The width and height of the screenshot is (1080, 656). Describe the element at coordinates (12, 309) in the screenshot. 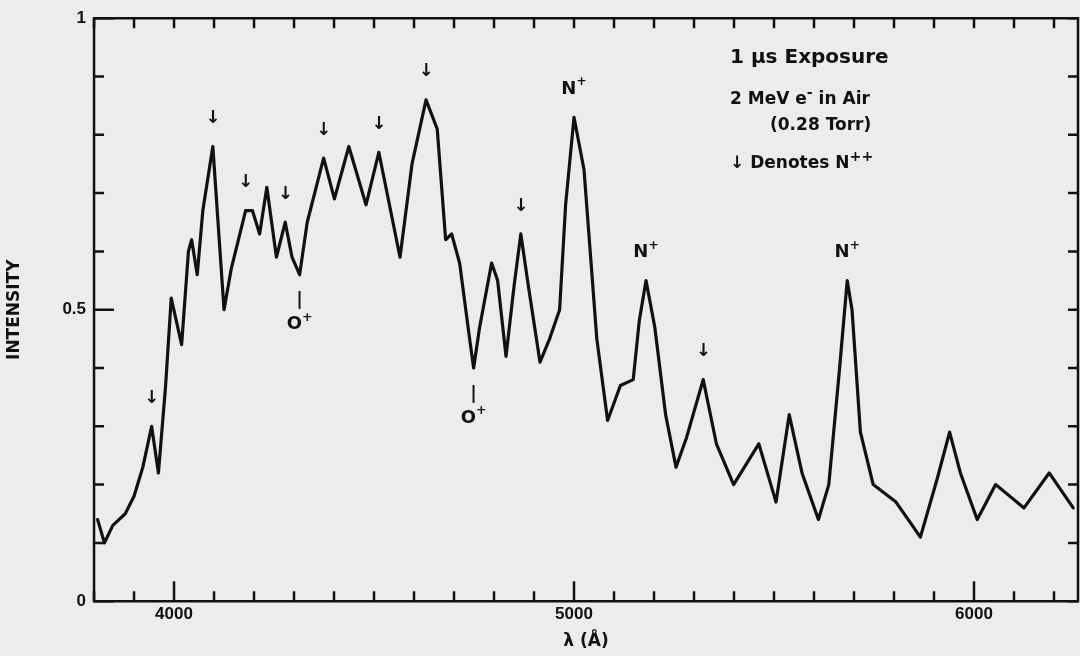

I see `y-axis-title: INTENSITY` at that location.